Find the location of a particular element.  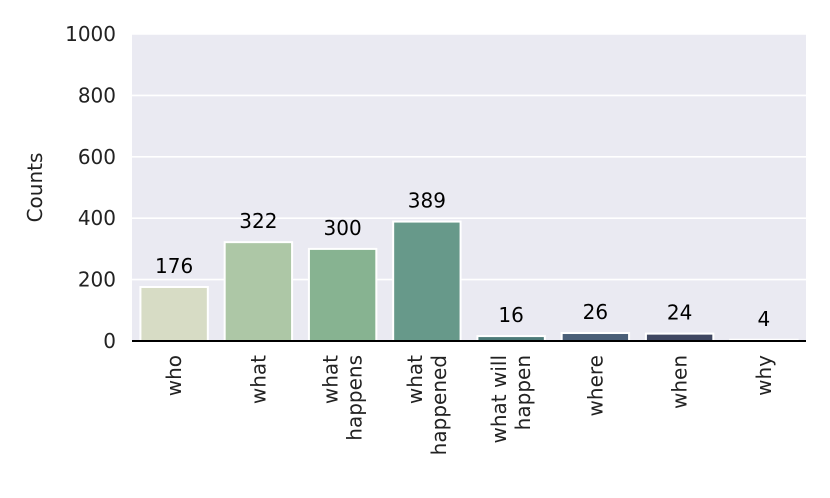

bar-value-label: 322 is located at coordinates (258, 221).